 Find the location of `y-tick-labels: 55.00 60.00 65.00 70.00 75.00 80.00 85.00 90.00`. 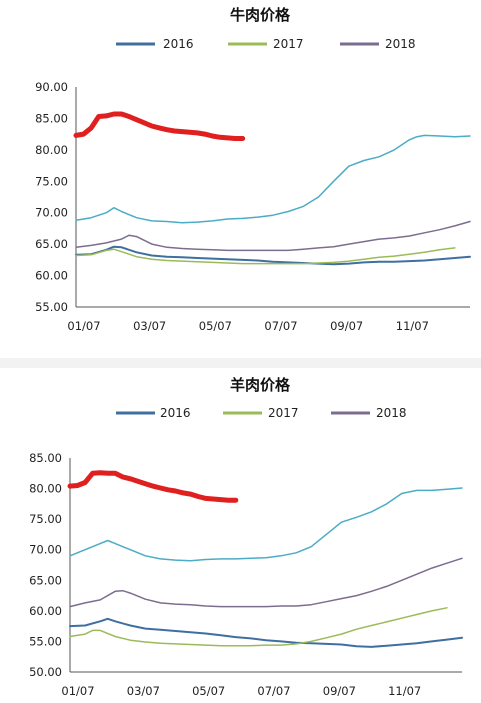

y-tick-labels: 55.00 60.00 65.00 70.00 75.00 80.00 85.00 90.00 is located at coordinates (51, 197).